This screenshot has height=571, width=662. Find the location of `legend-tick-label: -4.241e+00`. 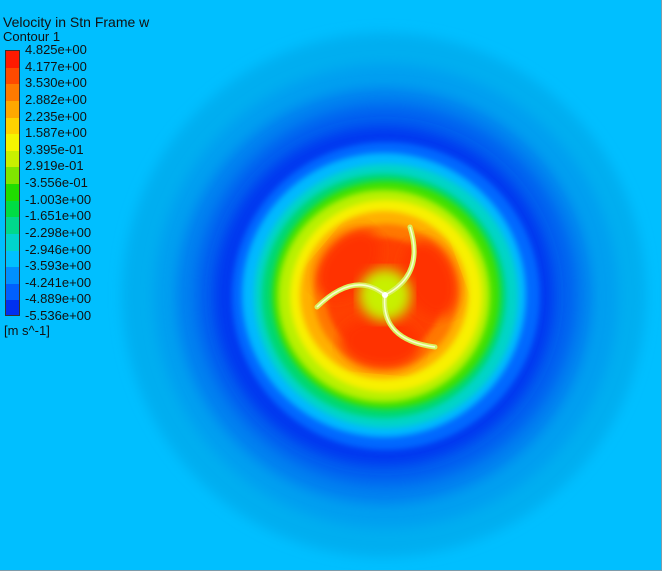

legend-tick-label: -4.241e+00 is located at coordinates (58, 282).